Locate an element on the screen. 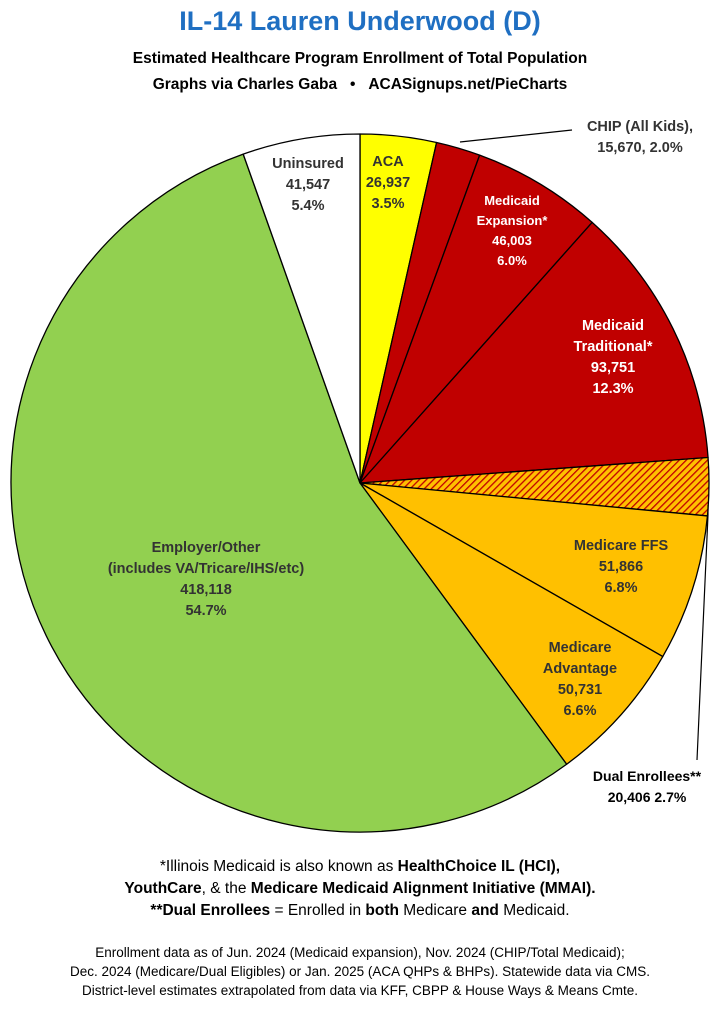 The image size is (720, 1010). data-label-line: 20,406 2.7% is located at coordinates (647, 797).